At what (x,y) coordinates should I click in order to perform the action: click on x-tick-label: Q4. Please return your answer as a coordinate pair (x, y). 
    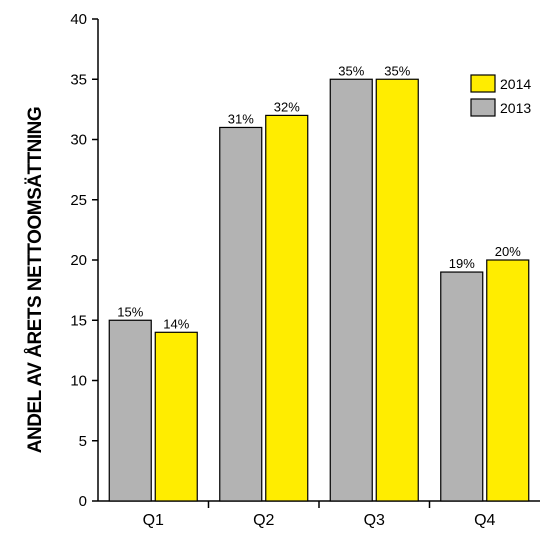
    Looking at the image, I should click on (484, 520).